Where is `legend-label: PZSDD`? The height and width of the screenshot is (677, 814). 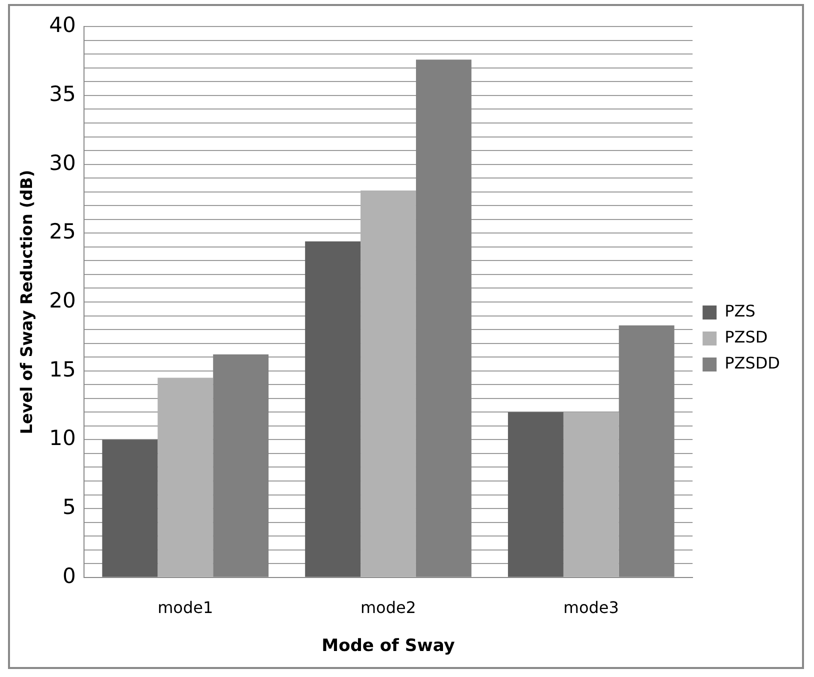
legend-label: PZSDD is located at coordinates (752, 363).